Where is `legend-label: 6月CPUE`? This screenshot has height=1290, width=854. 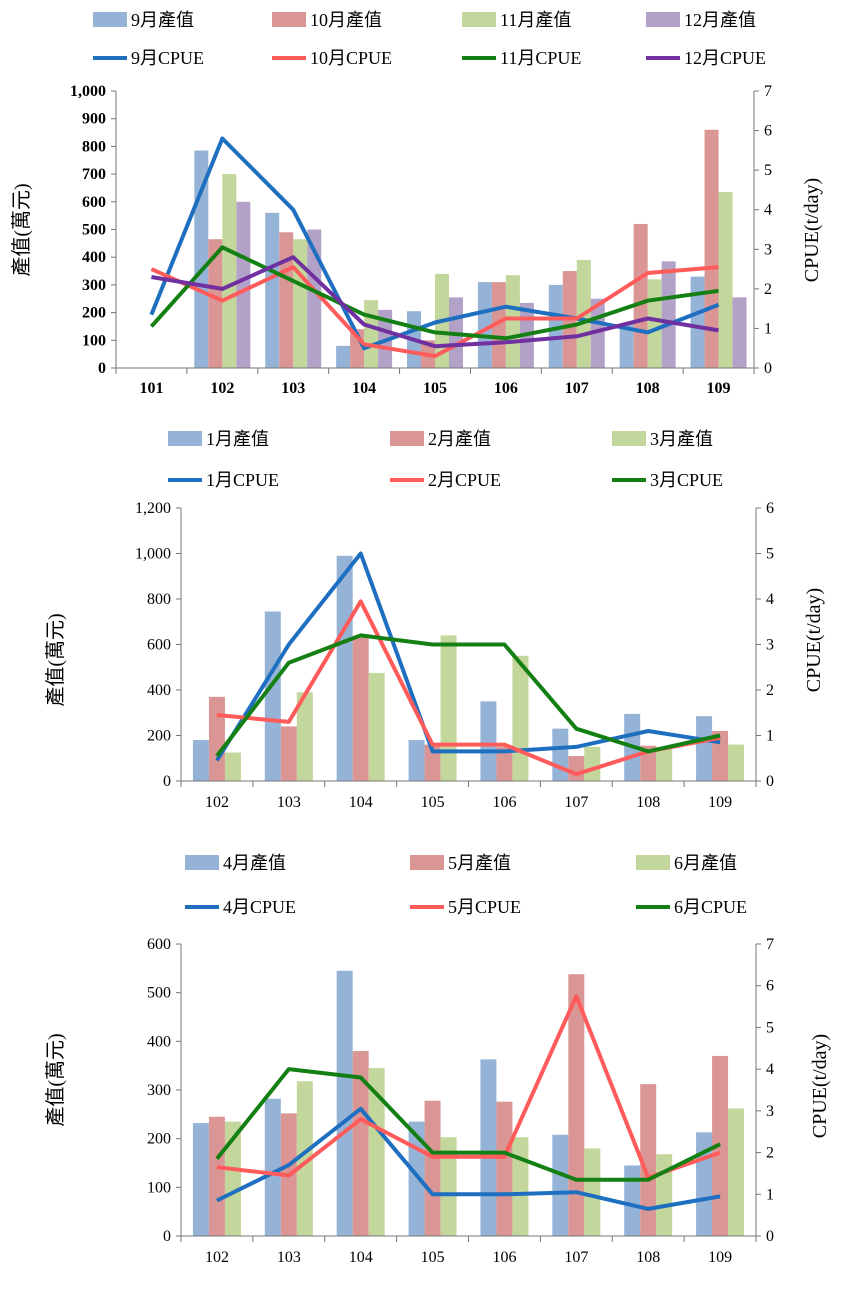
legend-label: 6月CPUE is located at coordinates (710, 907).